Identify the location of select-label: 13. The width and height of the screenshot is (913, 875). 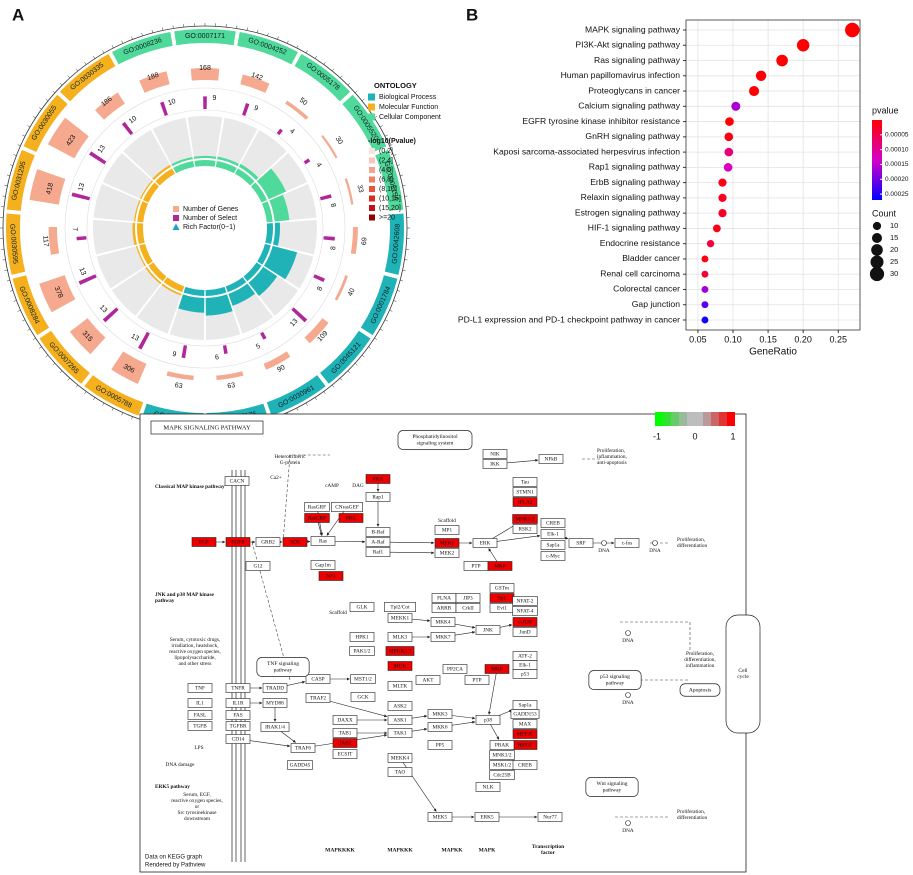
(102, 149).